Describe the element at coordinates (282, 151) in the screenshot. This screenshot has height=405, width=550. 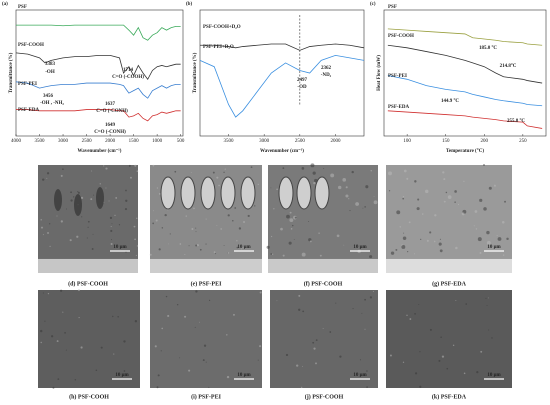
I see `x-axis-label: Wavenumber (cm⁻¹)` at that location.